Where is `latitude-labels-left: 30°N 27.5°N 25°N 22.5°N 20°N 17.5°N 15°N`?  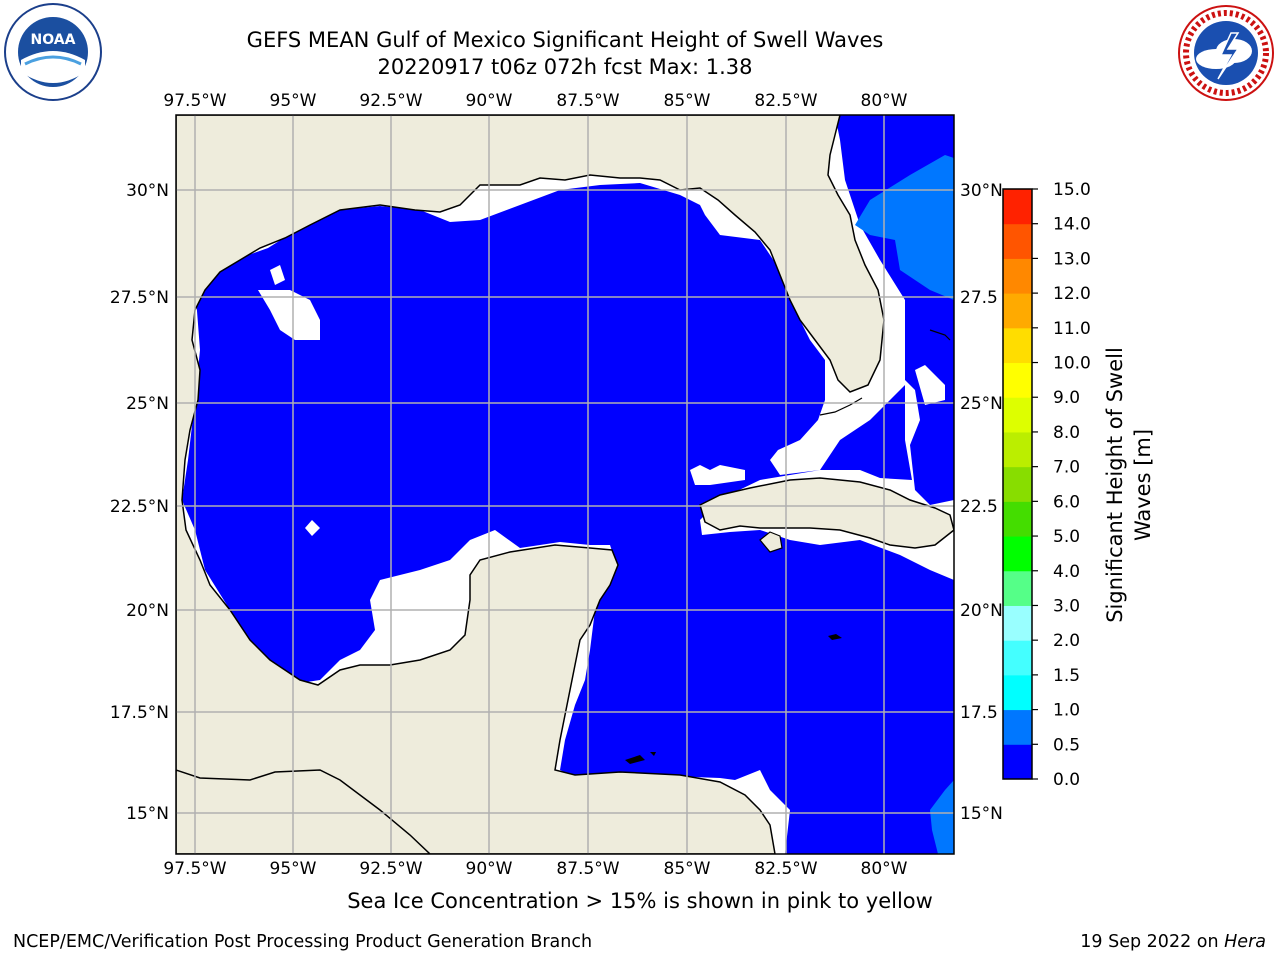 latitude-labels-left: 30°N 27.5°N 25°N 22.5°N 20°N 17.5°N 15°N is located at coordinates (139, 502).